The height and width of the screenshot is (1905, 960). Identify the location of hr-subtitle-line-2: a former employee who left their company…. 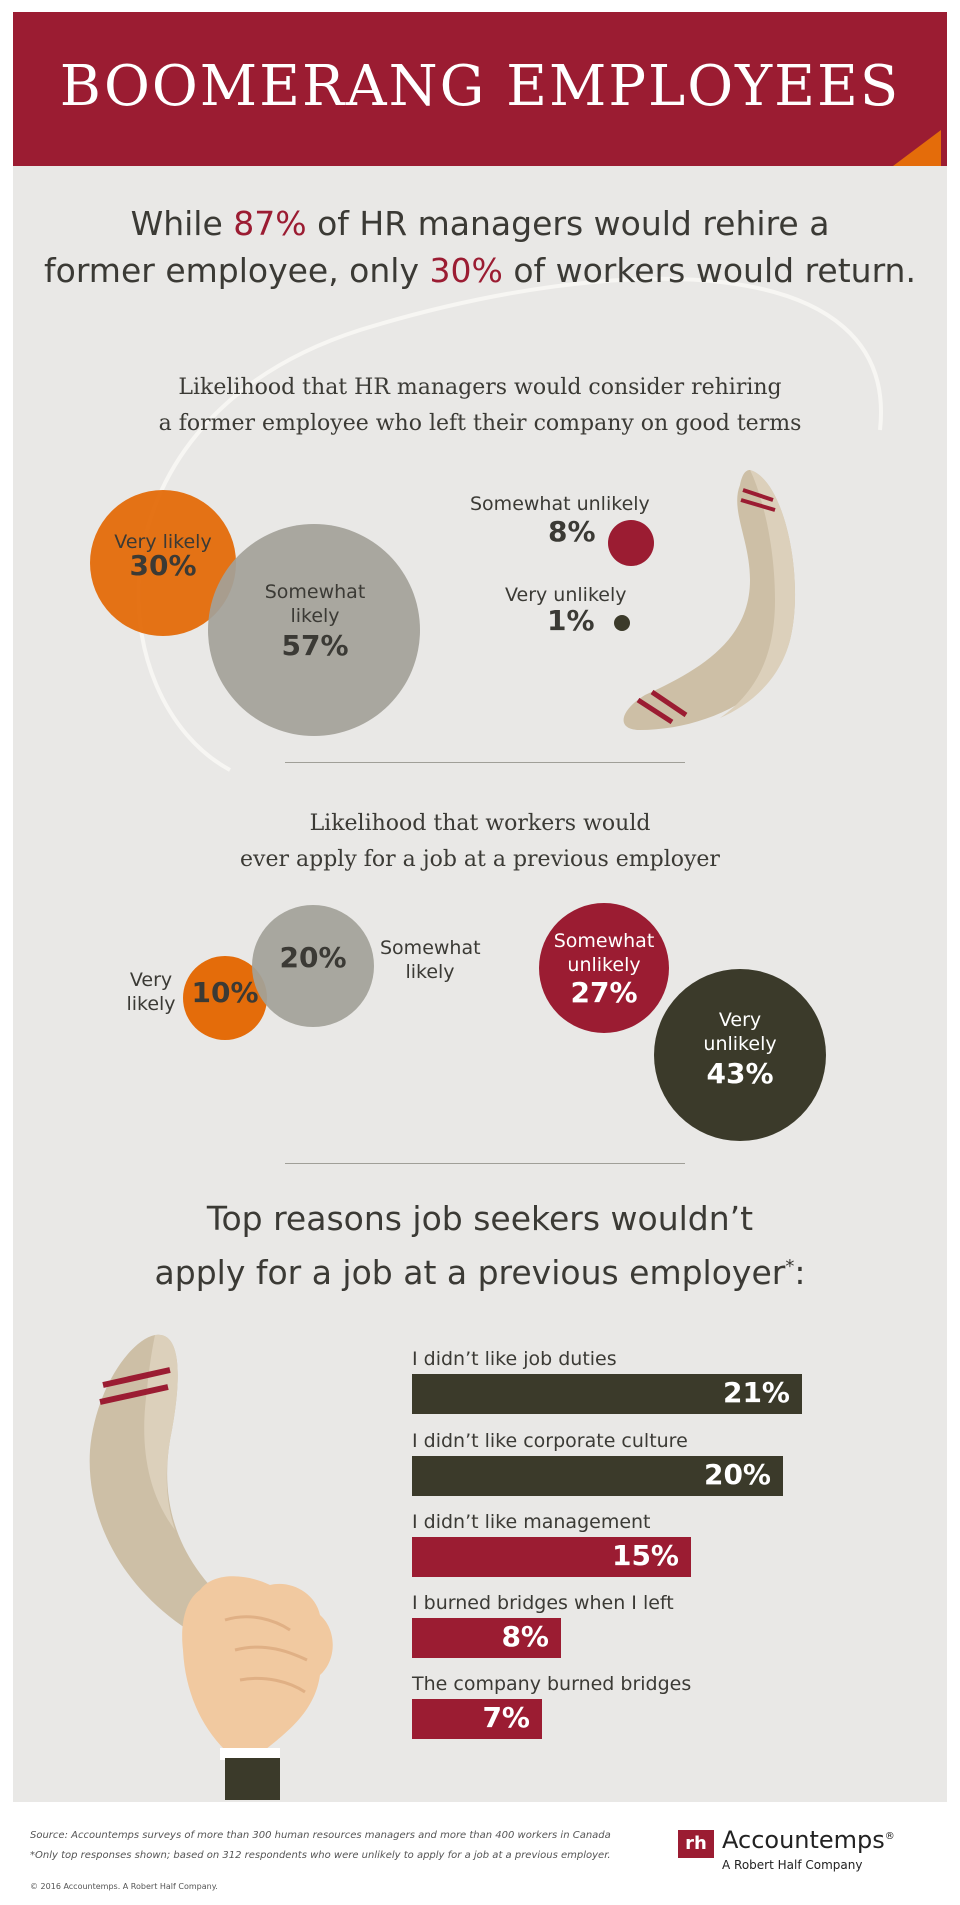
(480, 423).